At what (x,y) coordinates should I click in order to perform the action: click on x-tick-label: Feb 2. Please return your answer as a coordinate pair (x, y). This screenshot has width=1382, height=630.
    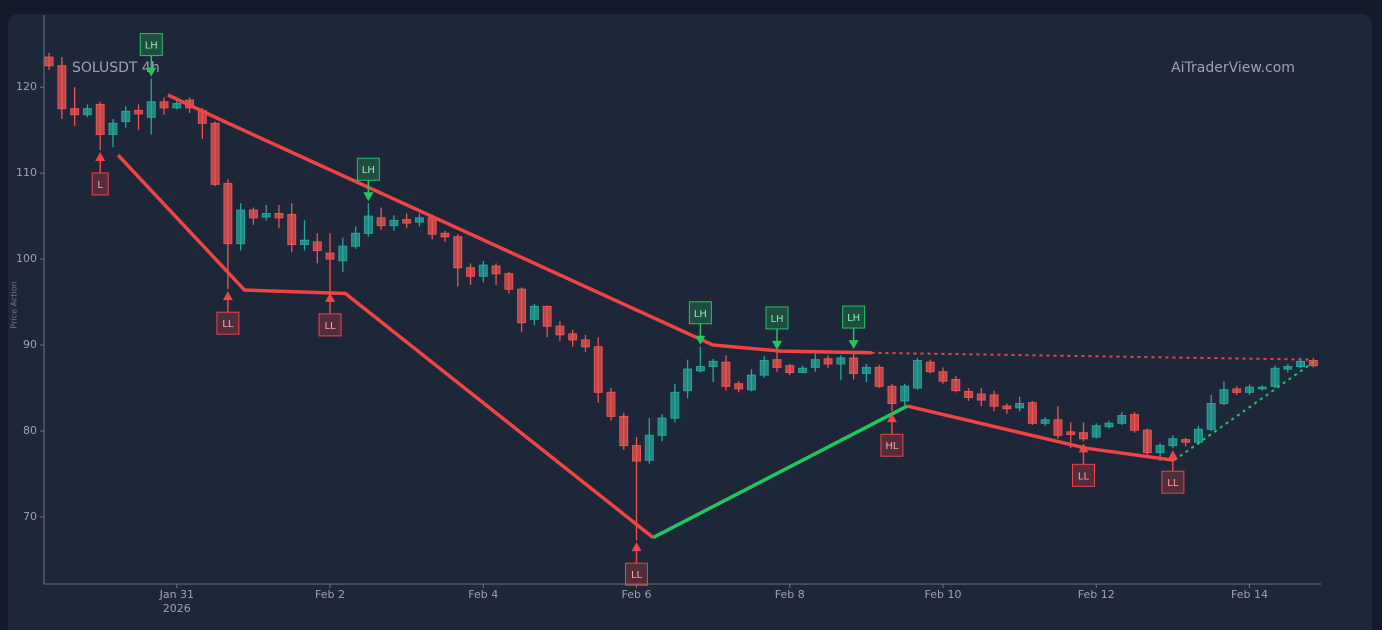
    Looking at the image, I should click on (330, 594).